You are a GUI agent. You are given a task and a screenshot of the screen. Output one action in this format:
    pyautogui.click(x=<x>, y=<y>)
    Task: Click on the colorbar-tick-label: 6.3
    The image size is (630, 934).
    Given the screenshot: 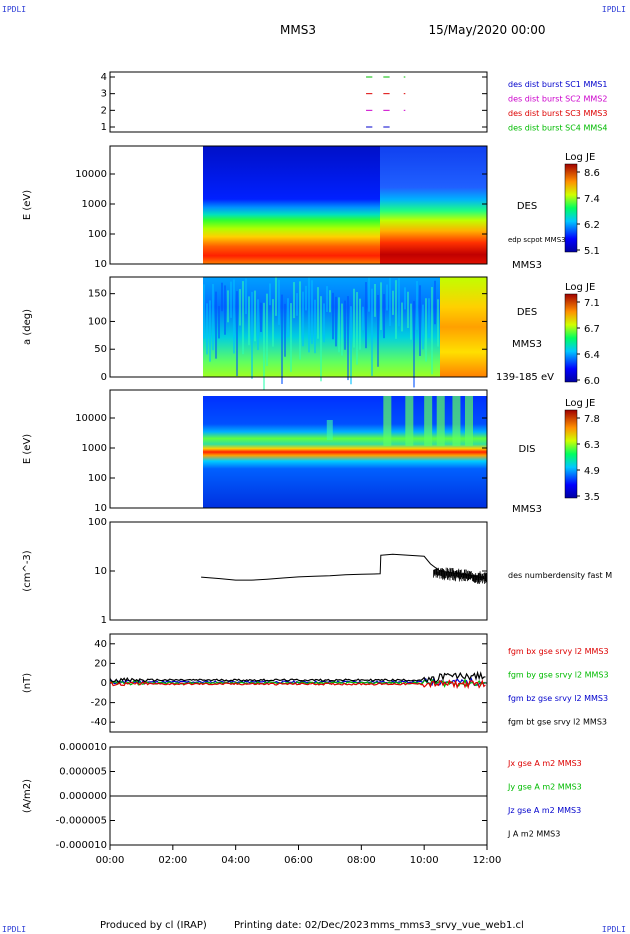 What is the action you would take?
    pyautogui.click(x=592, y=445)
    